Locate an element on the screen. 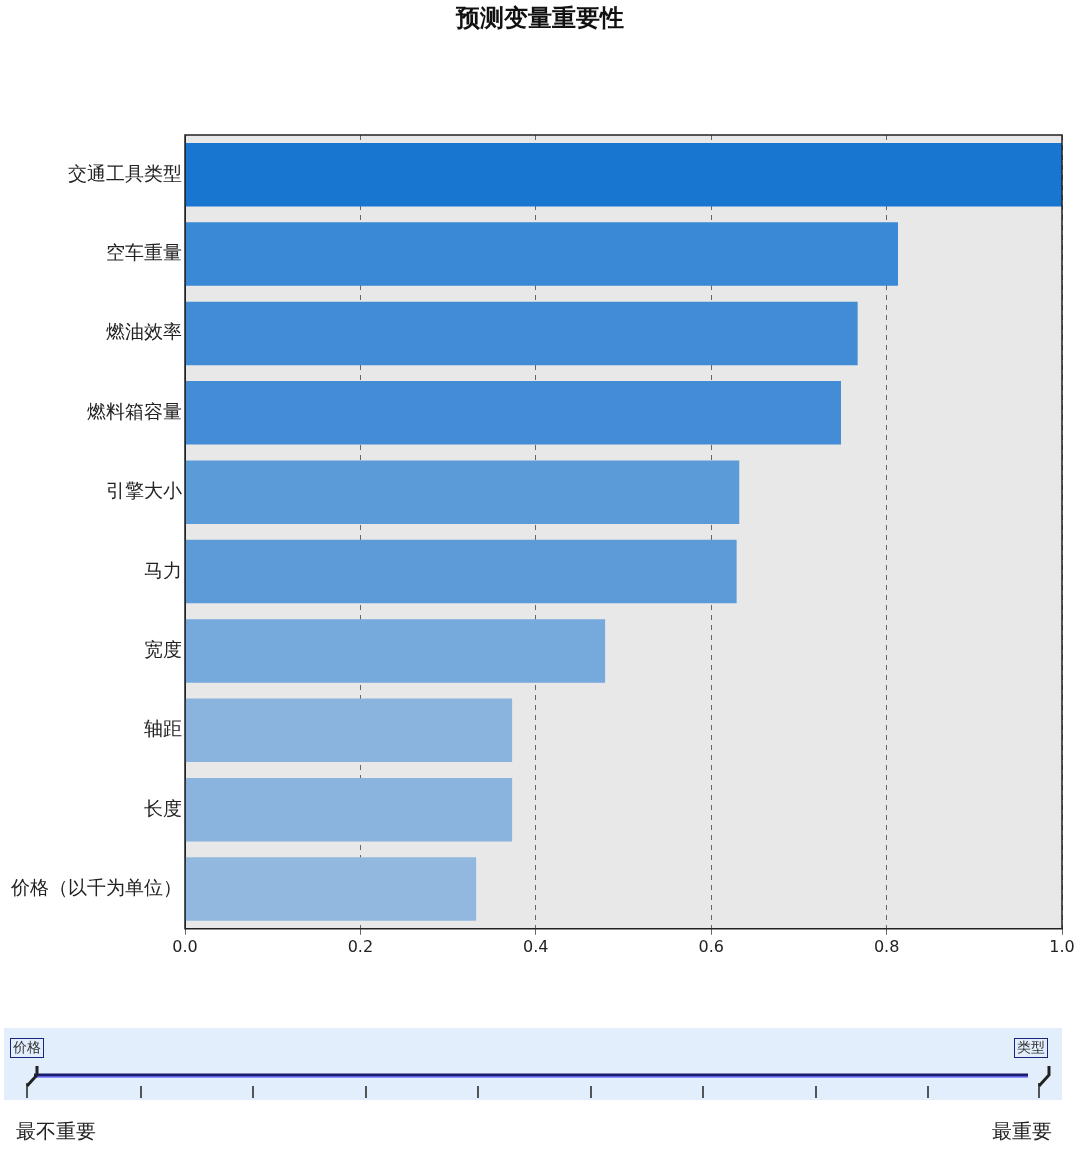  x-tick-label: 0.8 is located at coordinates (886, 946).